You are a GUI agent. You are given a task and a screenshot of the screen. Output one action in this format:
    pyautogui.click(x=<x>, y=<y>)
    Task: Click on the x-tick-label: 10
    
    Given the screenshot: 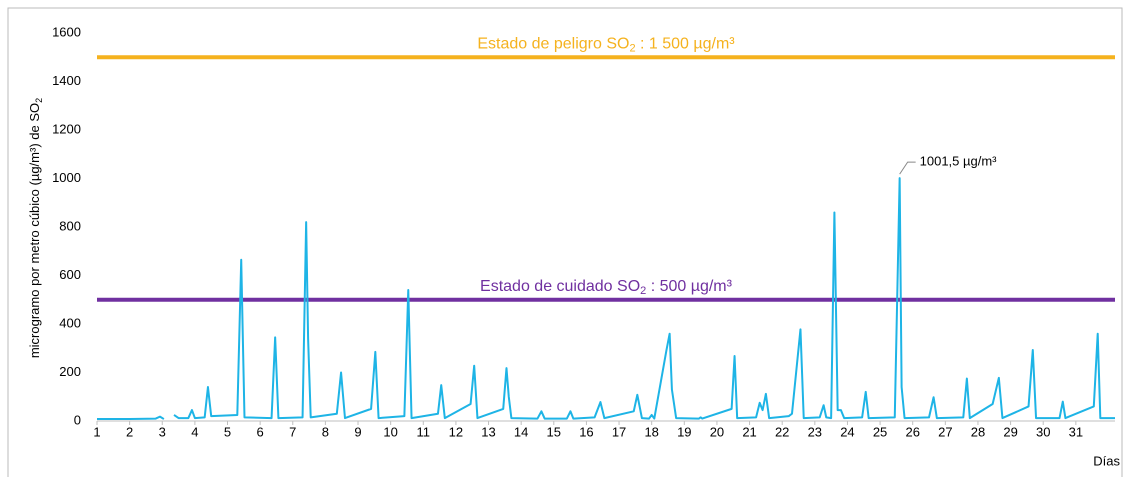 What is the action you would take?
    pyautogui.click(x=390, y=431)
    